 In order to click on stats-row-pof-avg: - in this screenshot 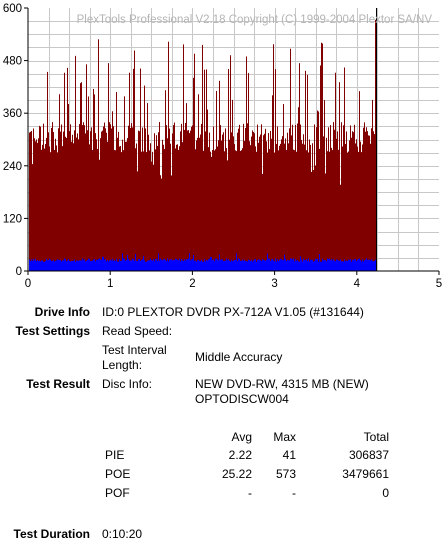, I will do `click(250, 493)`.